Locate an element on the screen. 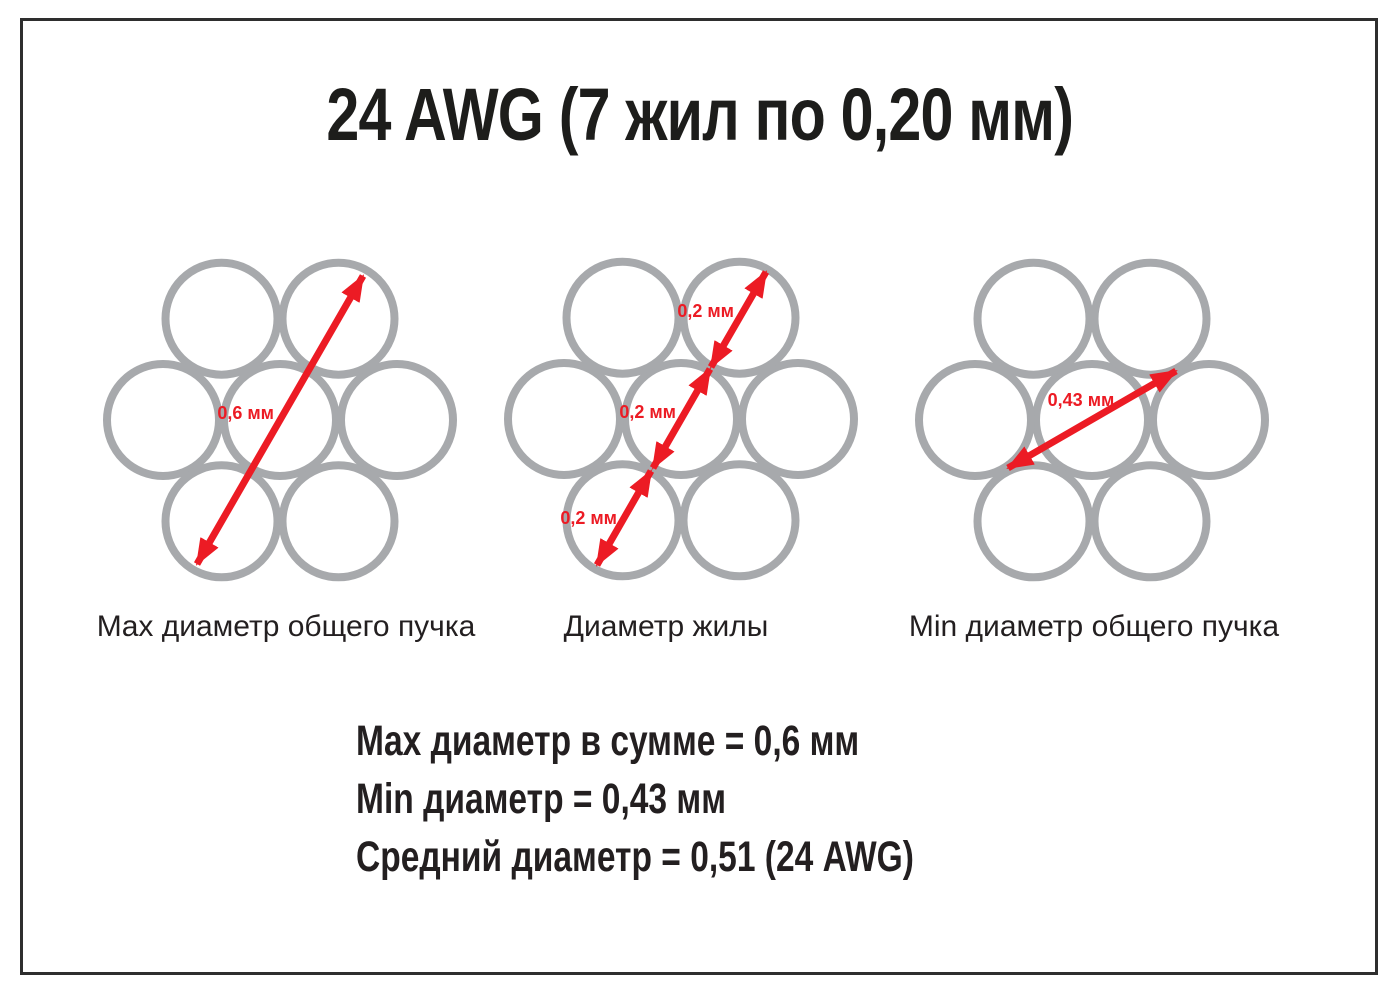  max-diameter-arrow is located at coordinates (280, 420).